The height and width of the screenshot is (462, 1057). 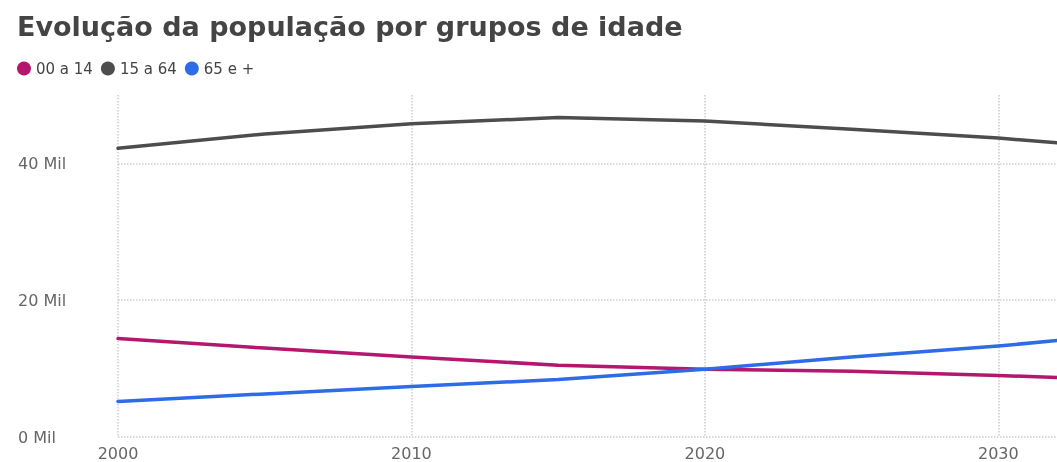 What do you see at coordinates (350, 26) in the screenshot?
I see `chart-title: Evolução da população por grupos de idade` at bounding box center [350, 26].